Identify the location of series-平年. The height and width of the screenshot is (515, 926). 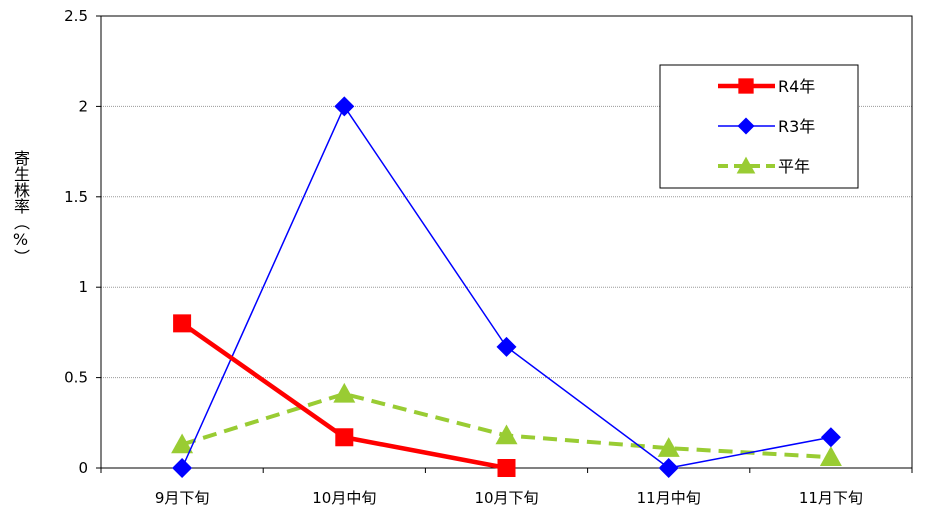
(506, 424).